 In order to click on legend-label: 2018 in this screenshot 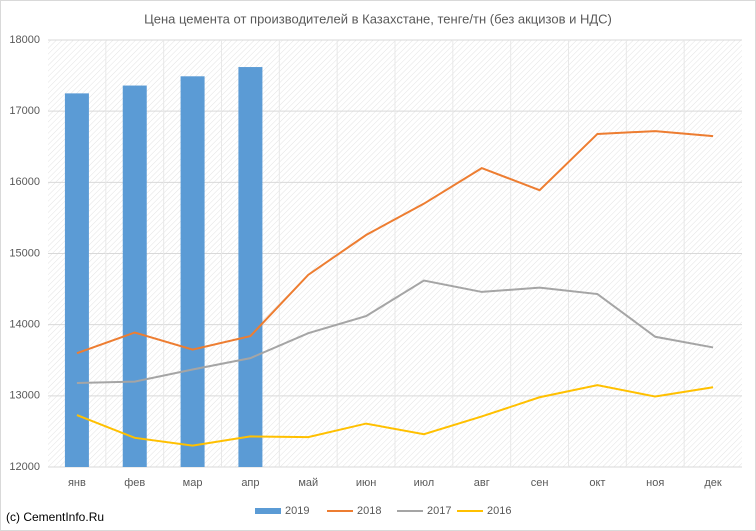, I will do `click(369, 511)`.